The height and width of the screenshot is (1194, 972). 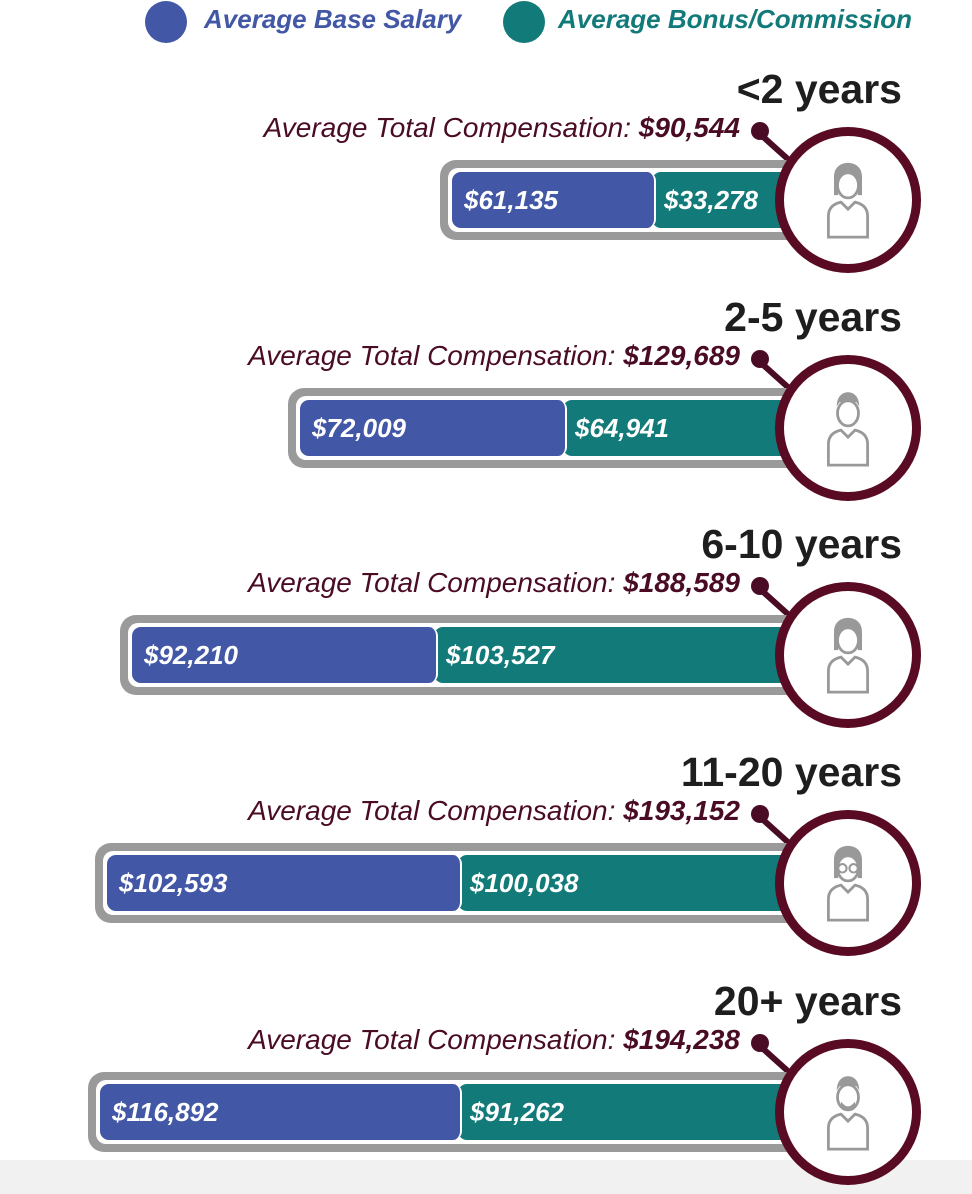 I want to click on bar-track: $64,941 $72,009, so click(x=555, y=428).